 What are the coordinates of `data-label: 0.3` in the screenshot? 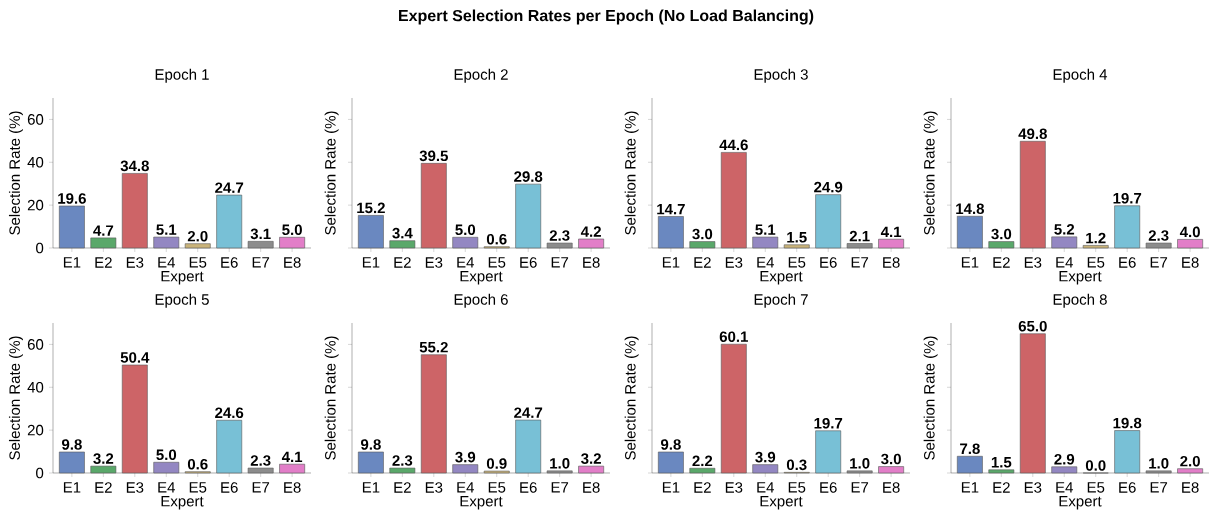 It's located at (796, 465).